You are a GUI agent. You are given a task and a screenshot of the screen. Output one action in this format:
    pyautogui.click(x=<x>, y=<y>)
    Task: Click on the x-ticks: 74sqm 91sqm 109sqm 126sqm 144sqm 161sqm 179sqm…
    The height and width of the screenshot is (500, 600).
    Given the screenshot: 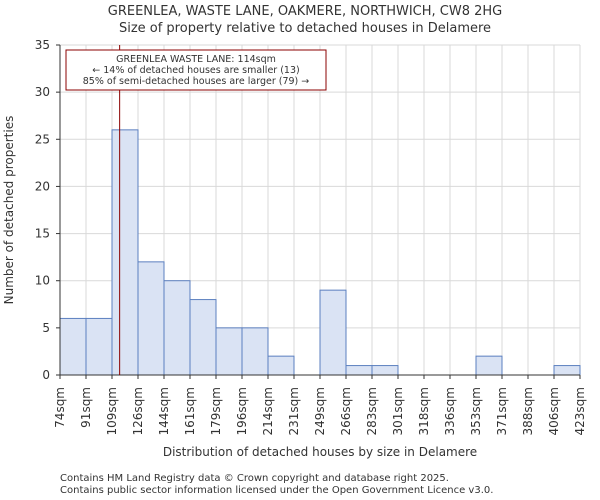 What is the action you would take?
    pyautogui.click(x=320, y=405)
    